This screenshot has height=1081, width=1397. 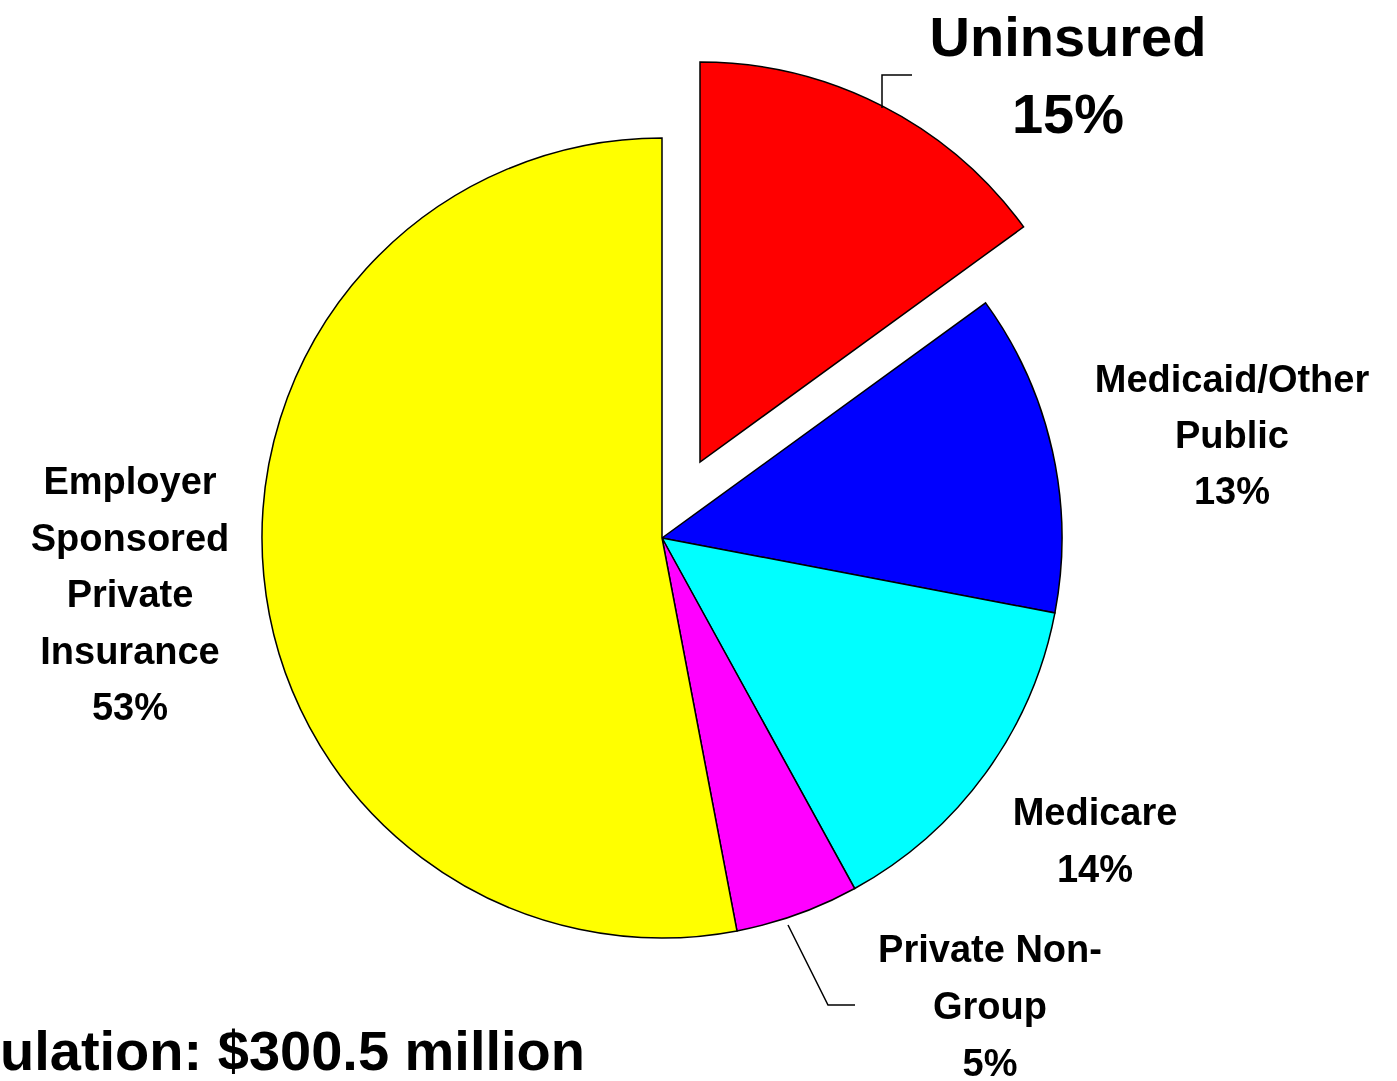 I want to click on slice-label: Medicaid/Other Public, so click(x=1232, y=407).